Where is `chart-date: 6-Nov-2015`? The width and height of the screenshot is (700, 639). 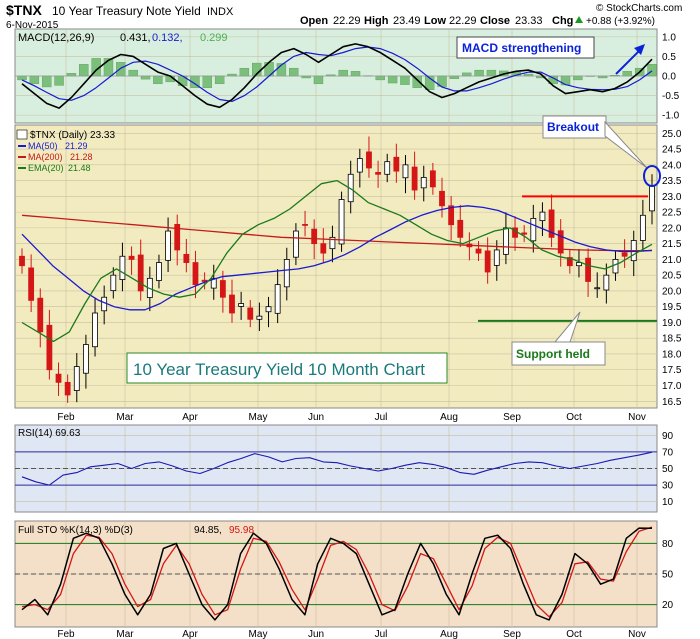 chart-date: 6-Nov-2015 is located at coordinates (32, 25).